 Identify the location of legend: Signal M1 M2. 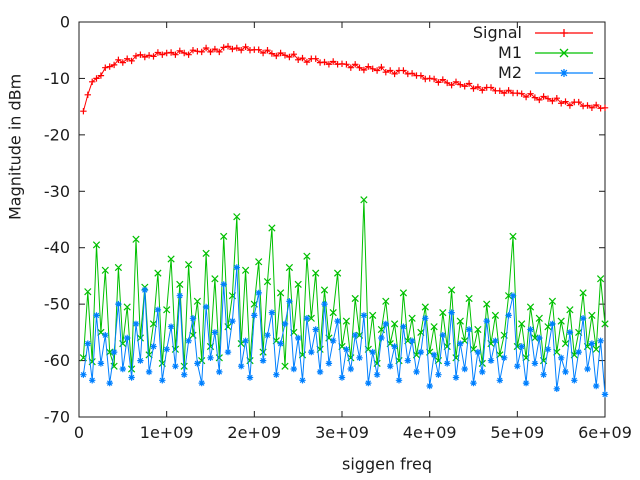
(523, 53).